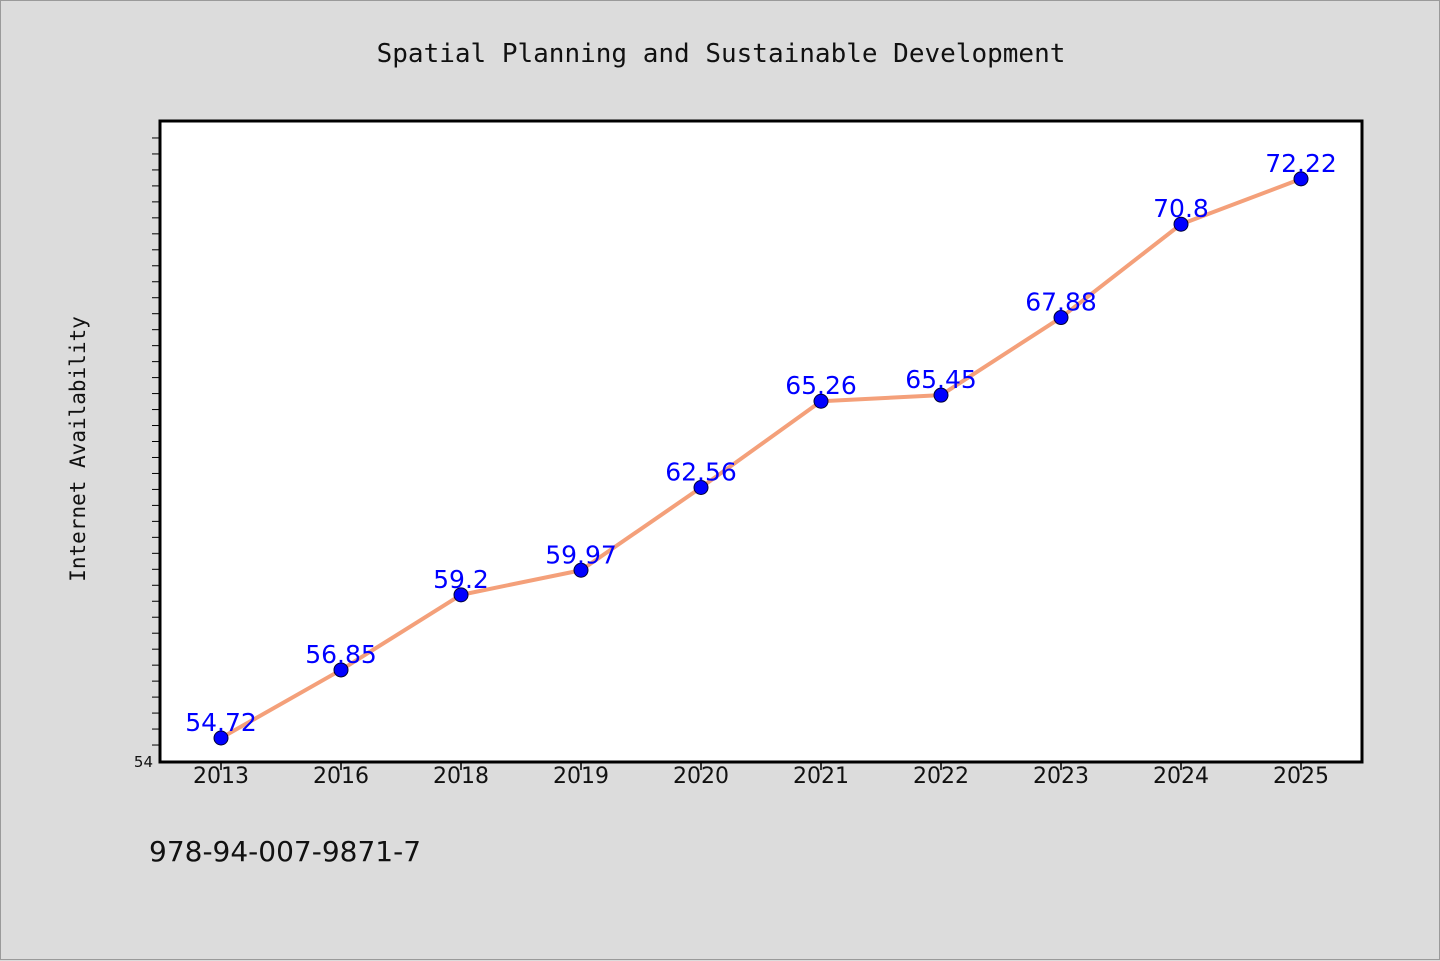 This screenshot has width=1440, height=961. I want to click on y-tick-label-min: 54, so click(143, 762).